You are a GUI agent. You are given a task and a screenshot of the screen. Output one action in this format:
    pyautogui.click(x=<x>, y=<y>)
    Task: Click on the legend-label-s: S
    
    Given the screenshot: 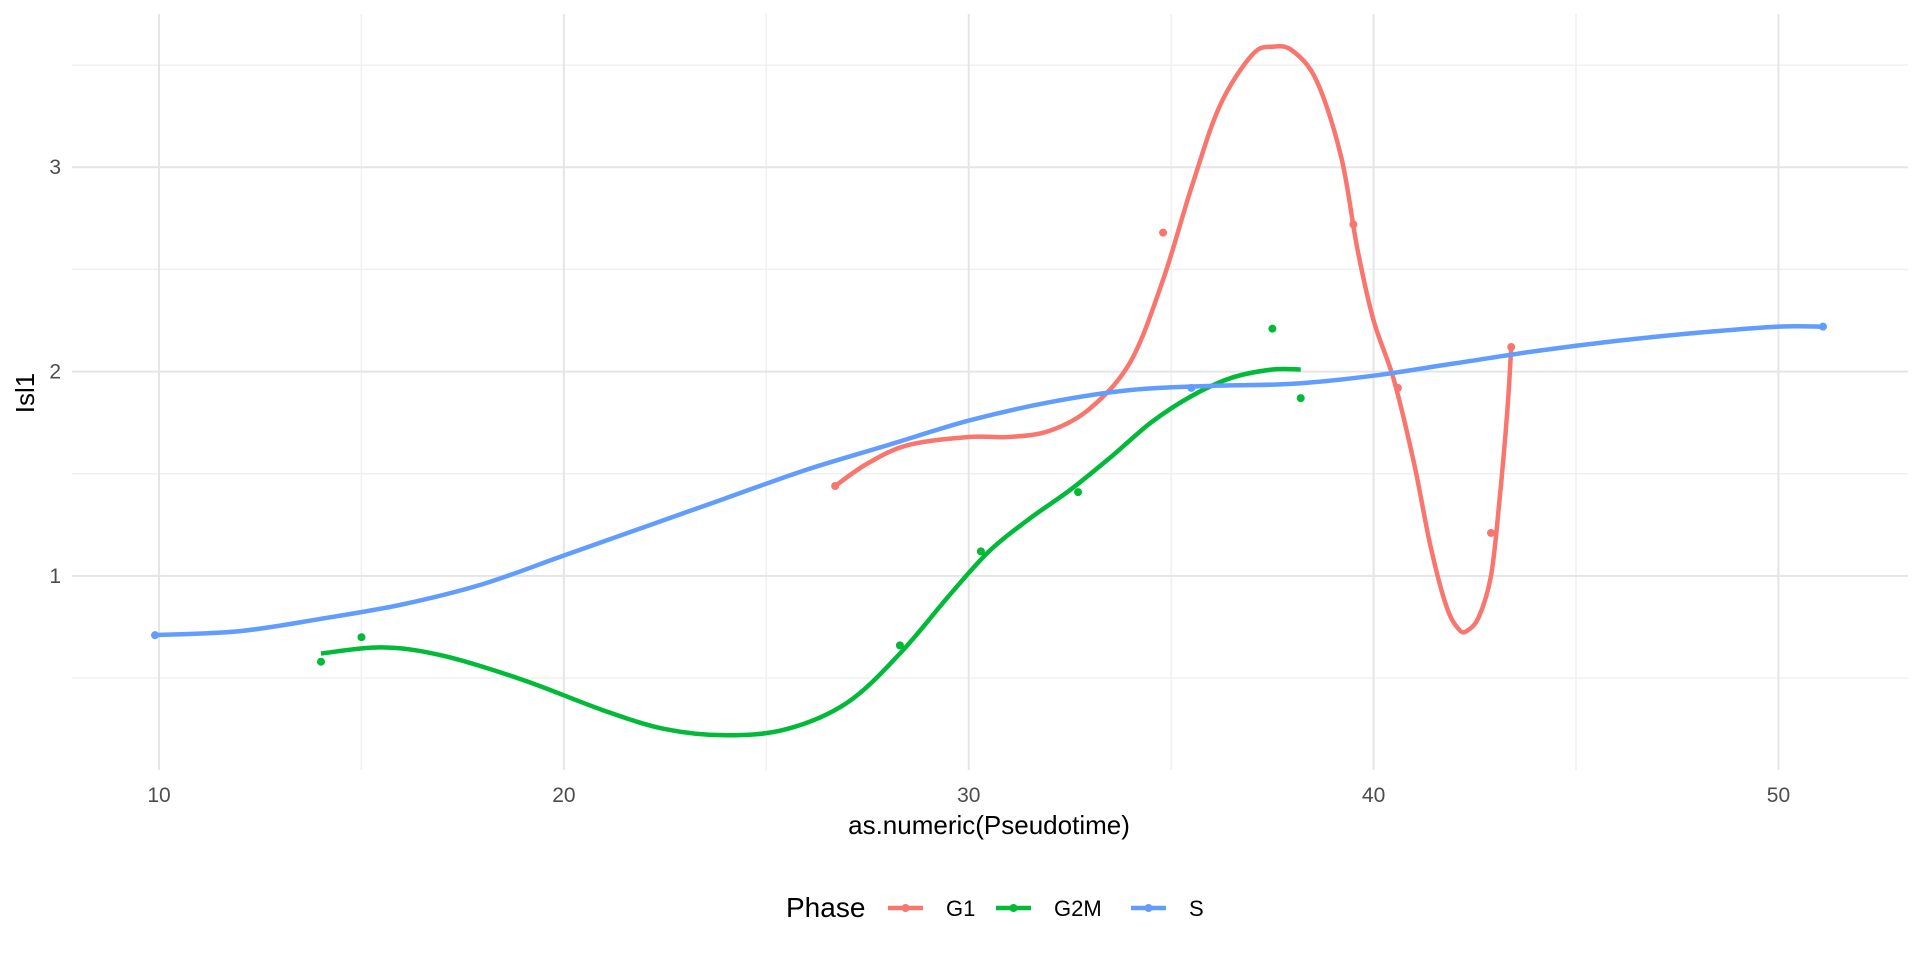 What is the action you would take?
    pyautogui.click(x=1196, y=908)
    